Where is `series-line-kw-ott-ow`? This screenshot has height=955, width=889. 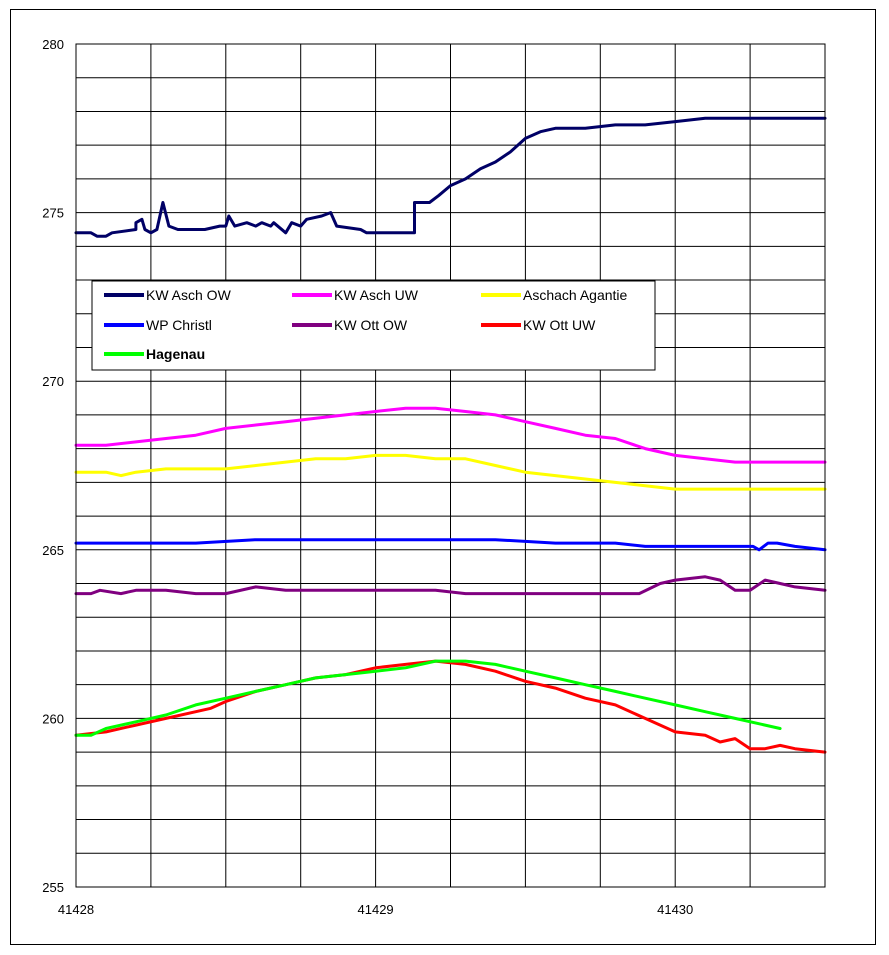 series-line-kw-ott-ow is located at coordinates (450, 585).